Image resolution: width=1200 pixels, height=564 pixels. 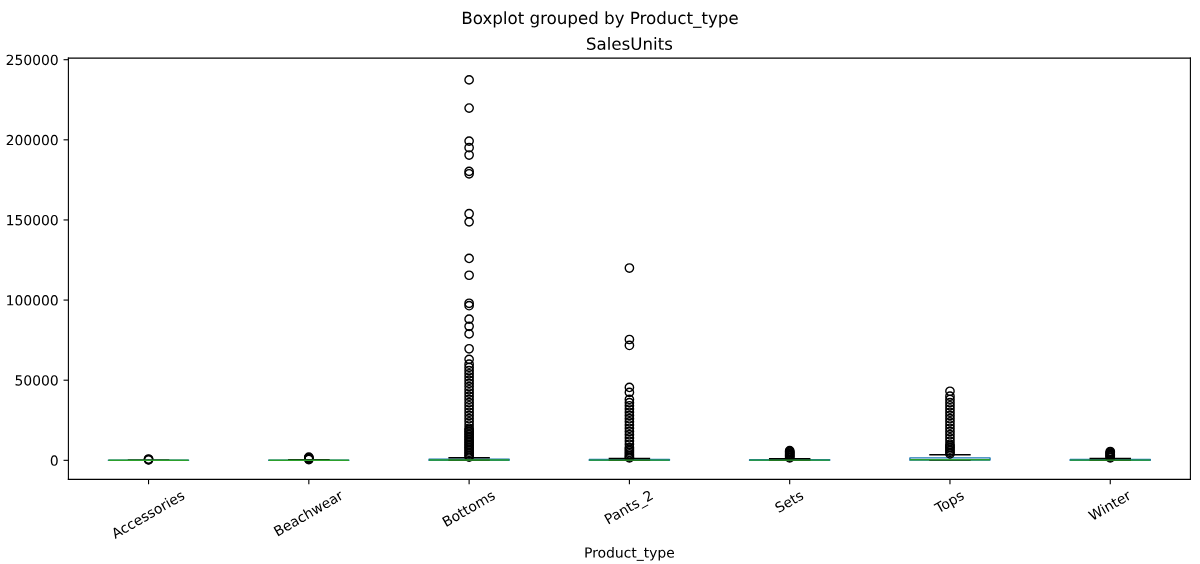 What do you see at coordinates (600, 19) in the screenshot?
I see `chart-title: Boxplot grouped by Product_type` at bounding box center [600, 19].